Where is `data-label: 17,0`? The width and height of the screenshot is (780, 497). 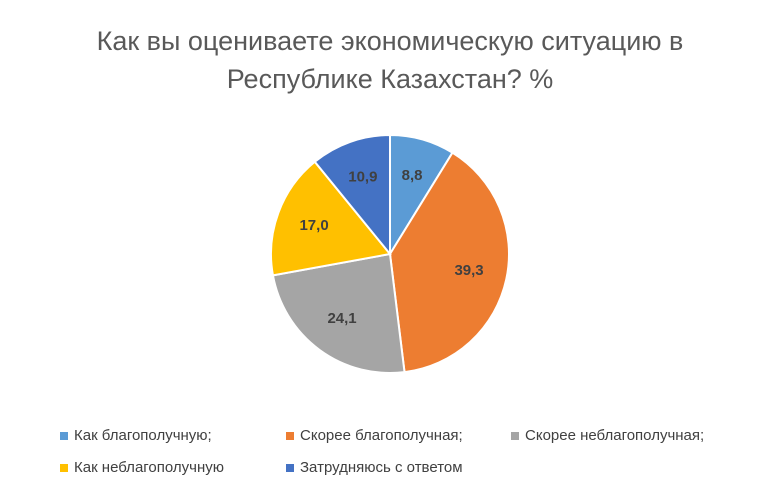
data-label: 17,0 is located at coordinates (313, 225).